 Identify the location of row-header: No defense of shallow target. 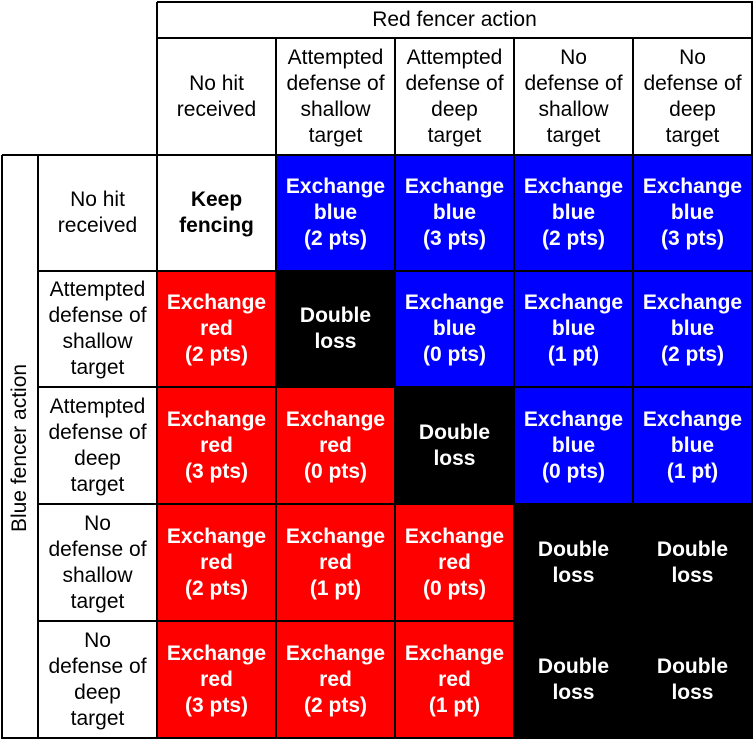
(97, 562).